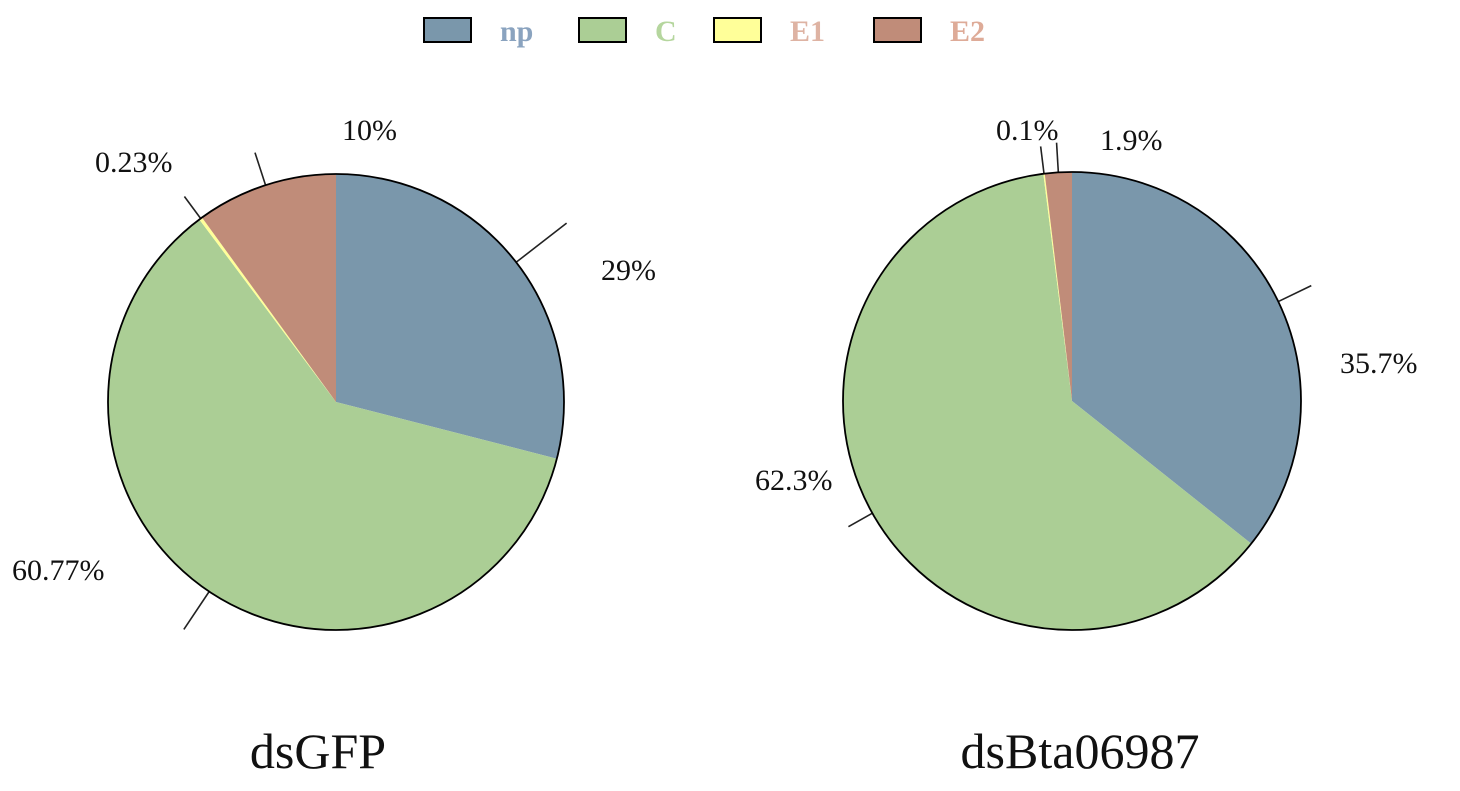 Image resolution: width=1460 pixels, height=791 pixels. Describe the element at coordinates (897, 30) in the screenshot. I see `legend-swatch-e2` at that location.